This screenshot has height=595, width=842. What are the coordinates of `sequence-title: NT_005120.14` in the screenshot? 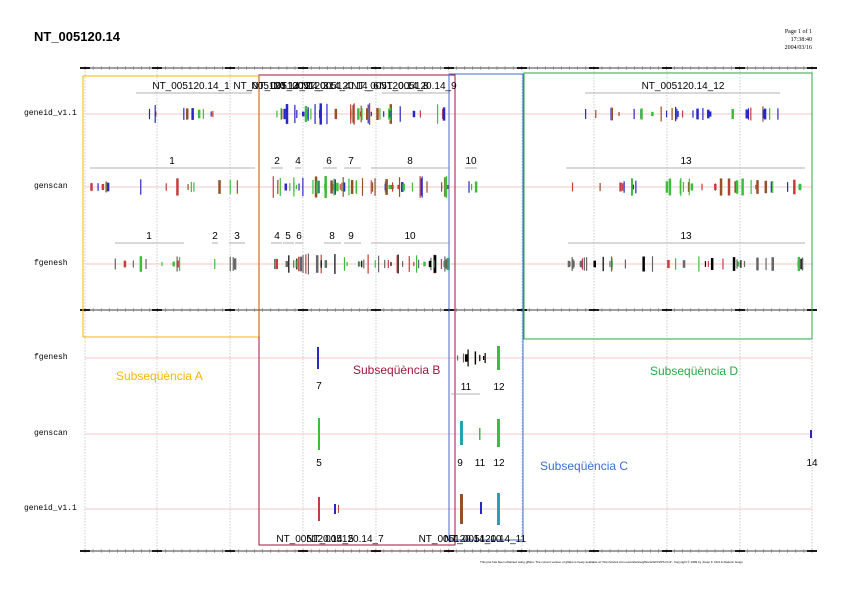 It's located at (77, 36).